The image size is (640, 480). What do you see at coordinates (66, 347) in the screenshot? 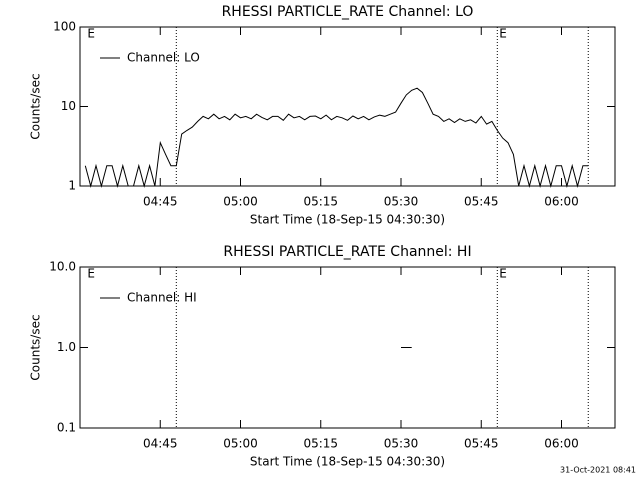
I see `y-tick-label: 1.0` at bounding box center [66, 347].